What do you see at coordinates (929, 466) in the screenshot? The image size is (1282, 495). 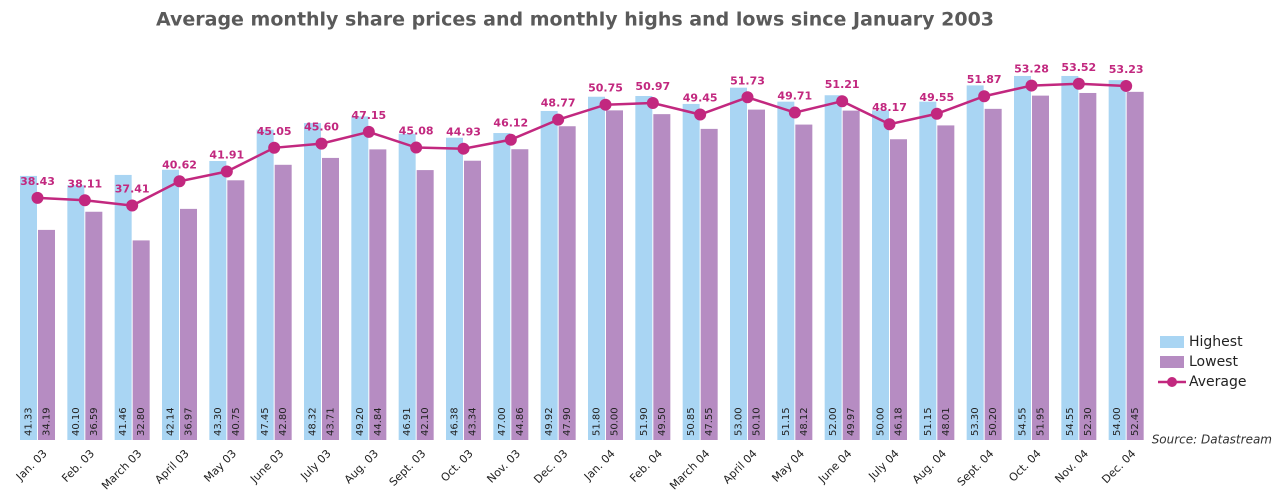 I see `x-tick-label: Aug. 04` at bounding box center [929, 466].